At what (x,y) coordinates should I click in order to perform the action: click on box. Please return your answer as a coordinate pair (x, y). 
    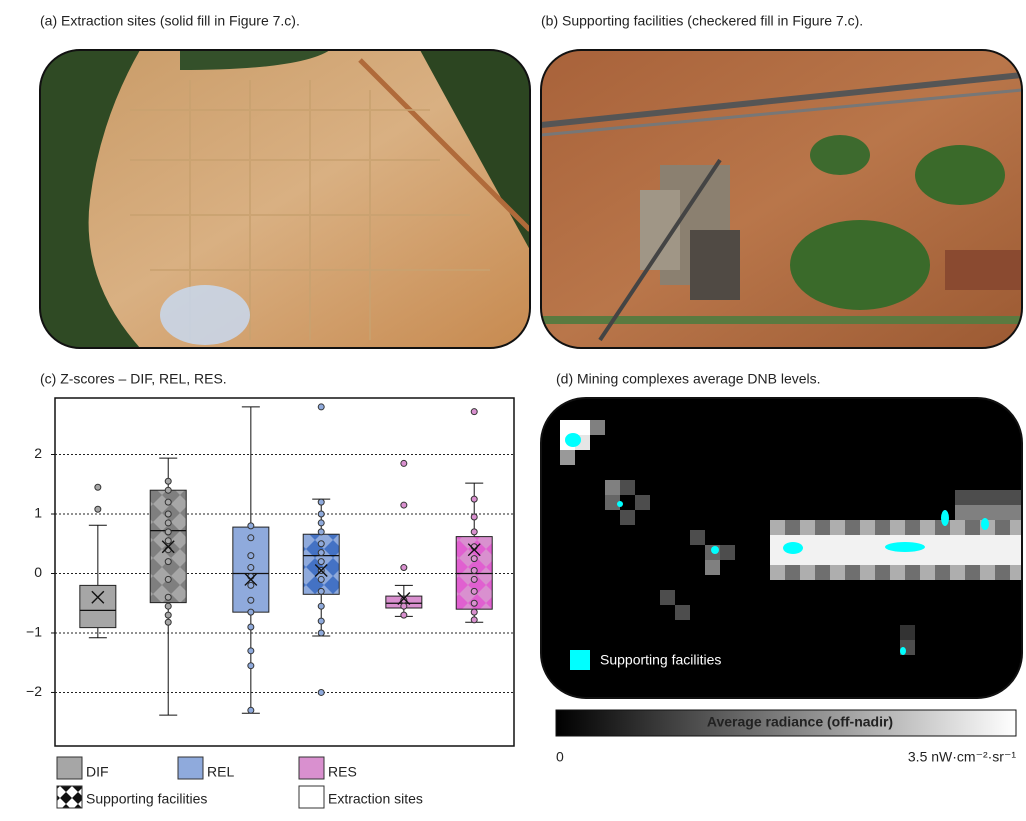
    Looking at the image, I should click on (98, 606).